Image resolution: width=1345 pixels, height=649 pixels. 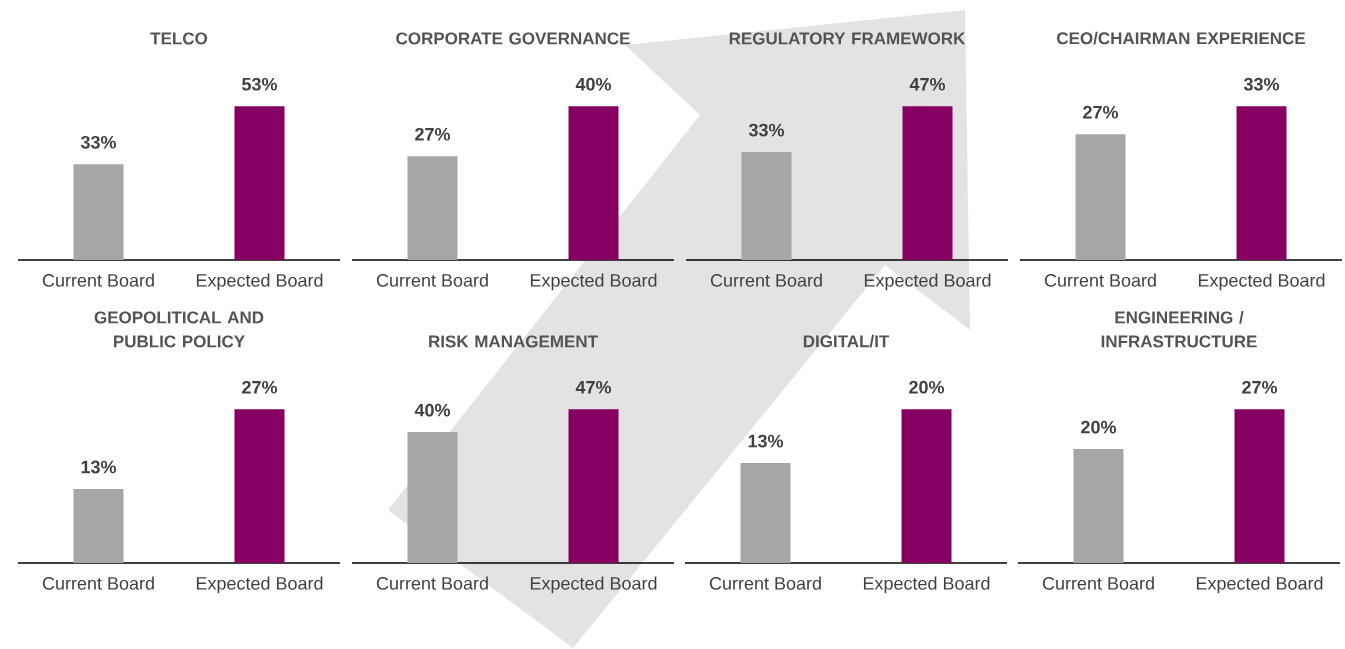 What do you see at coordinates (179, 329) in the screenshot?
I see `chart-title: GEOPOLITICAL AND PUBLIC POLICY` at bounding box center [179, 329].